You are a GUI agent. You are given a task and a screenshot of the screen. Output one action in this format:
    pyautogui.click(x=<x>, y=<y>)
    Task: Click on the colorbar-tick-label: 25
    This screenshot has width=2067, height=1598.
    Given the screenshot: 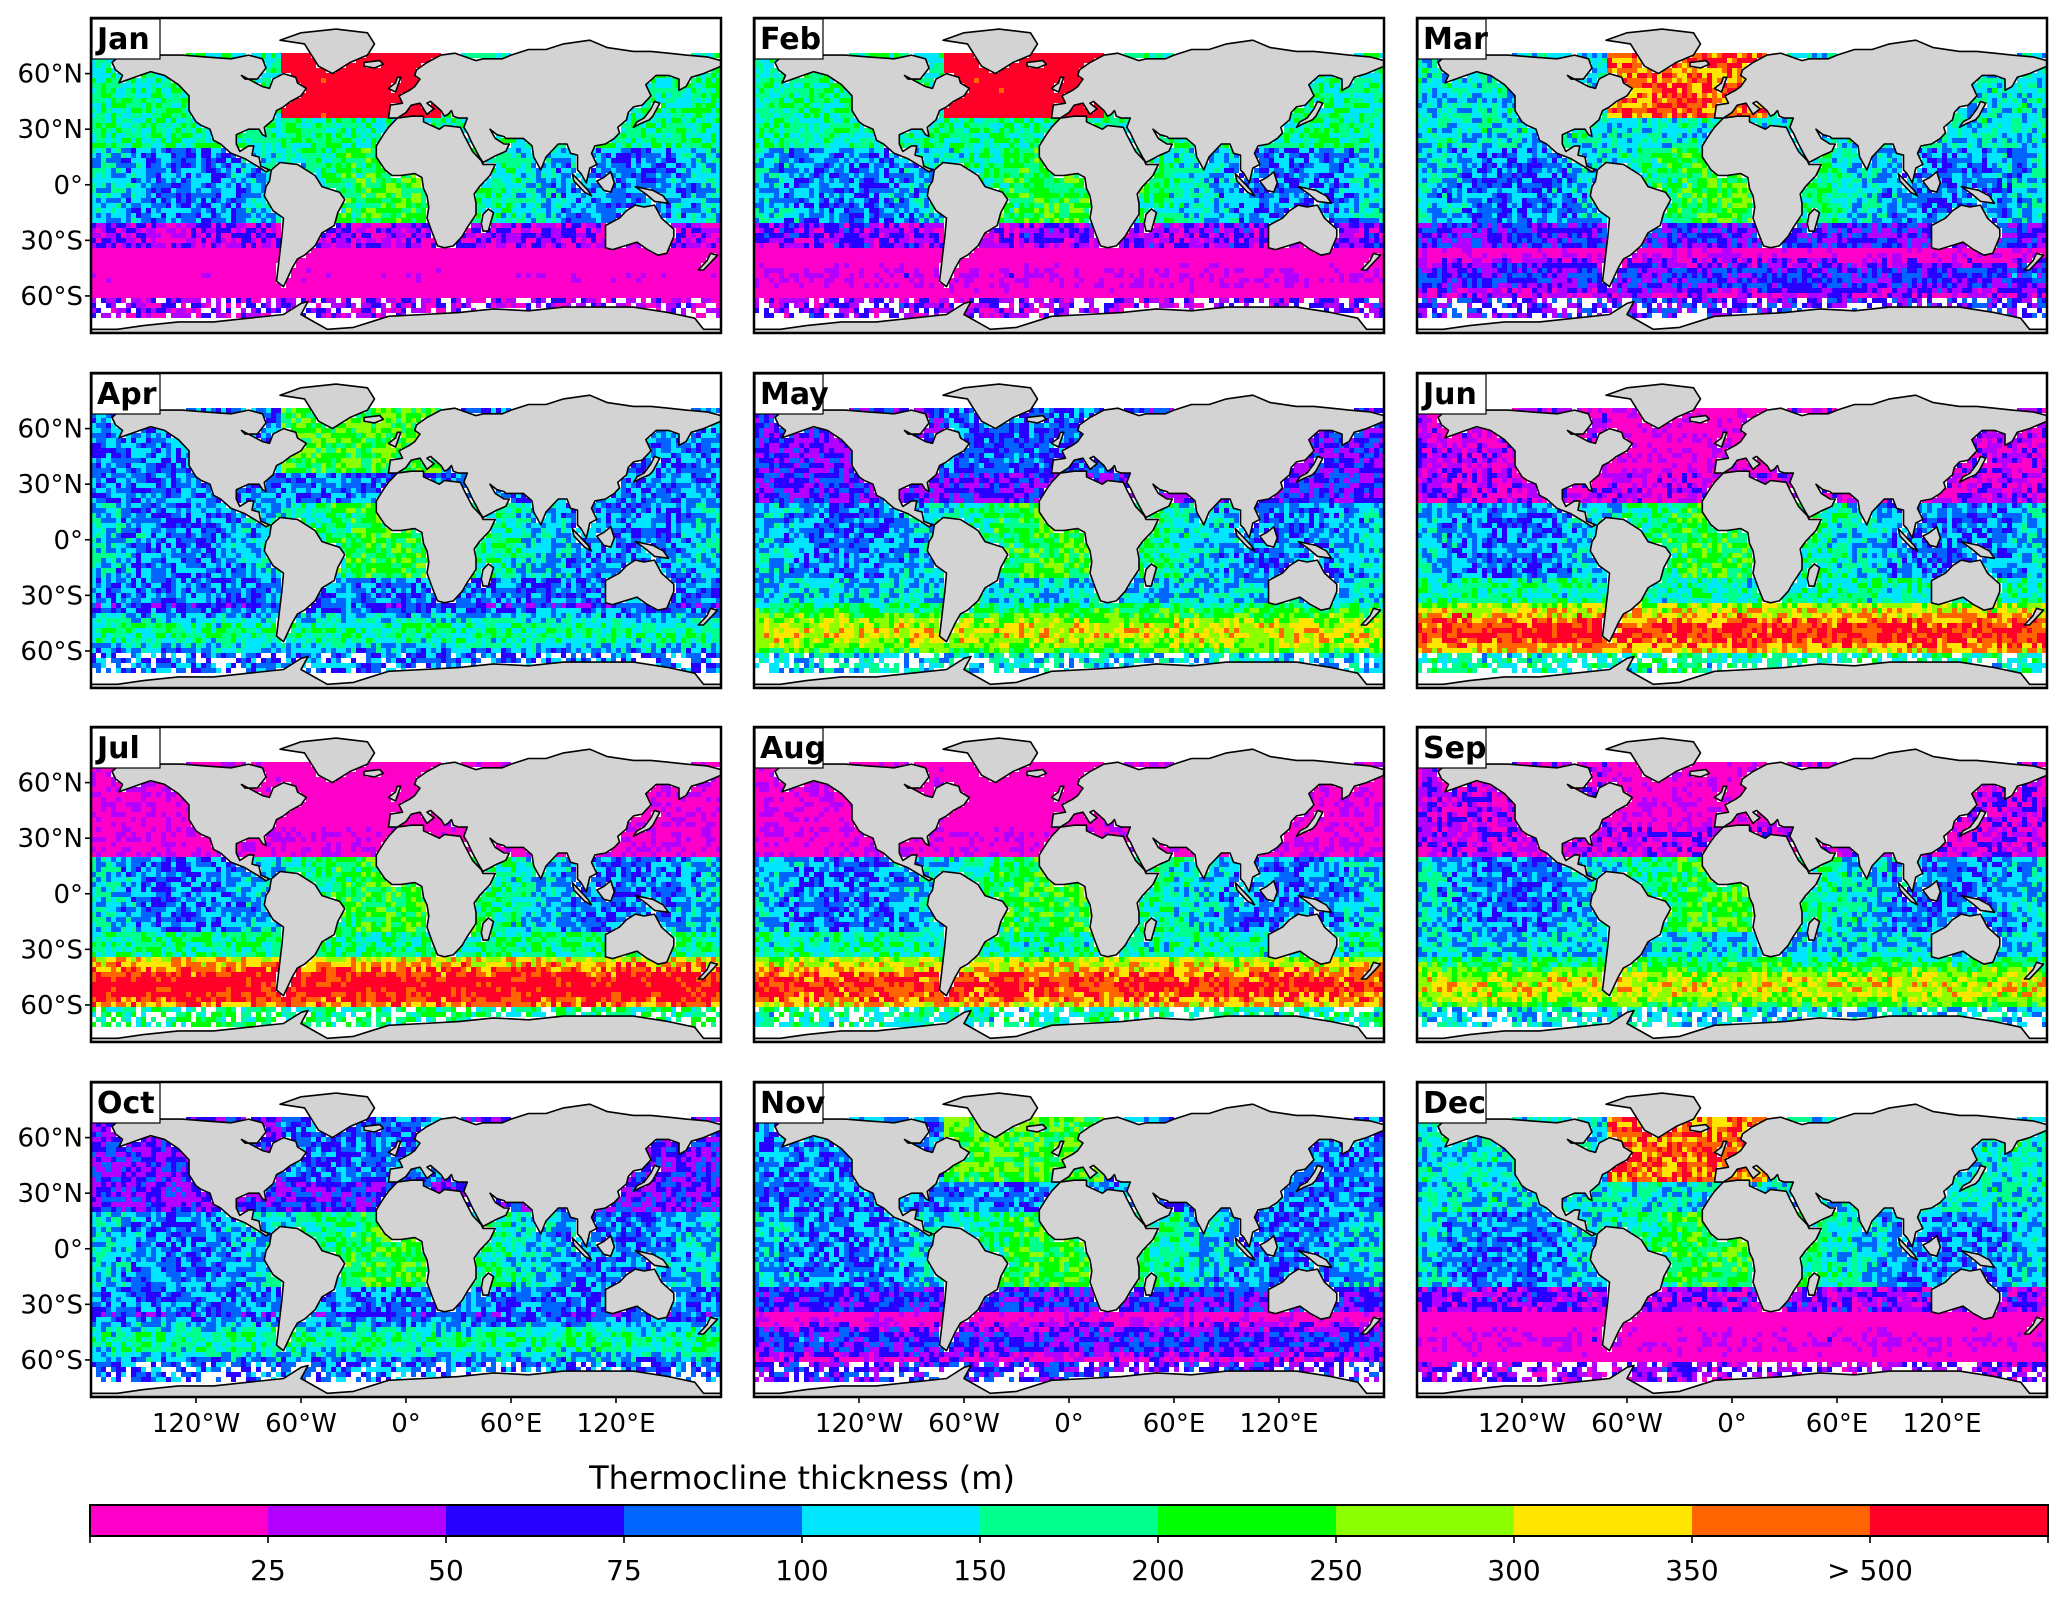 What is the action you would take?
    pyautogui.click(x=268, y=1570)
    